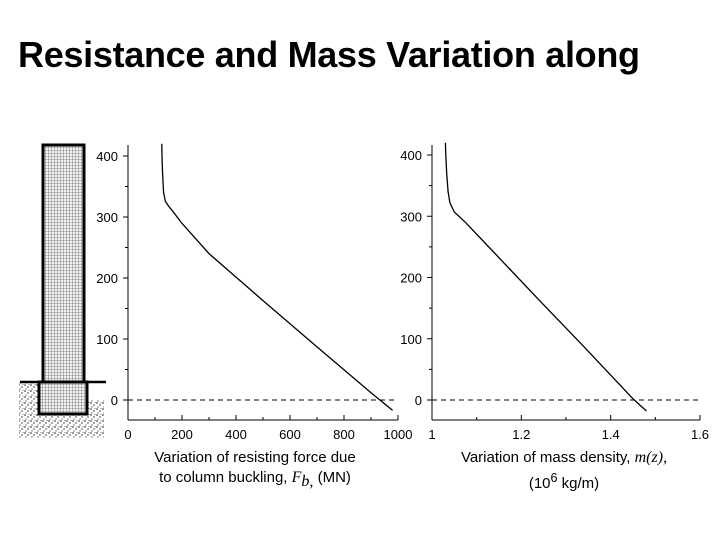 The height and width of the screenshot is (540, 720). I want to click on mass-density-line, so click(545, 277).